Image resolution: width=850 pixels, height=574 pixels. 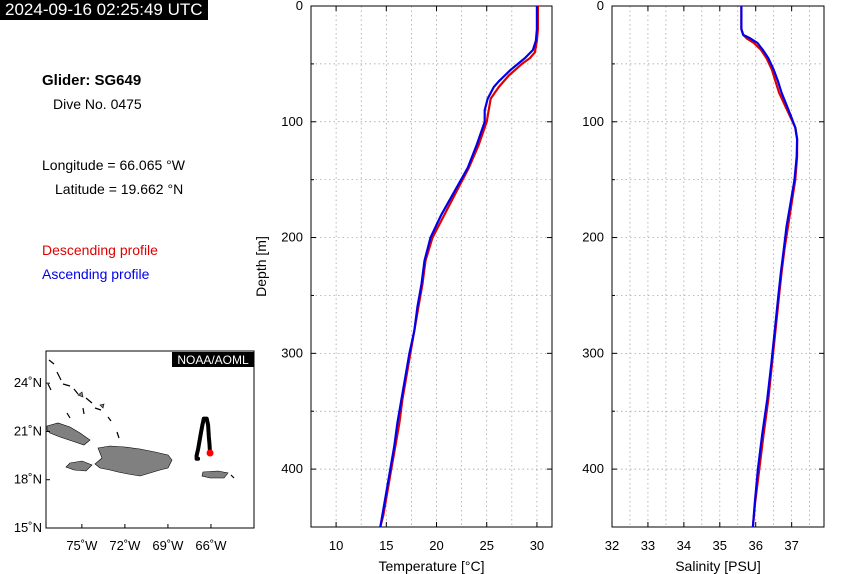 What do you see at coordinates (104, 10) in the screenshot?
I see `timestamp: 2024-09-16 02:25:49 UTC` at bounding box center [104, 10].